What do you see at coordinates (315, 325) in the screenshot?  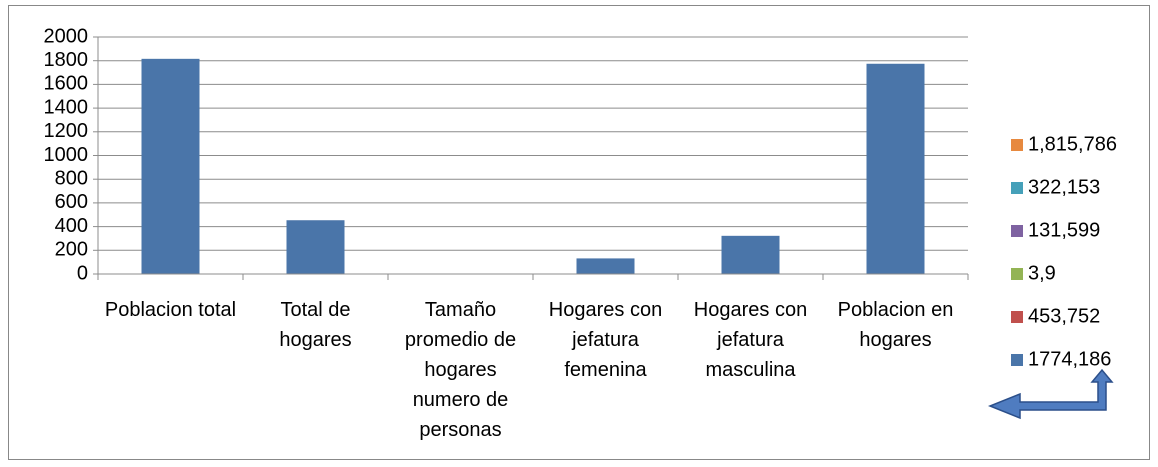 I see `x-tick-label: Total de hogares` at bounding box center [315, 325].